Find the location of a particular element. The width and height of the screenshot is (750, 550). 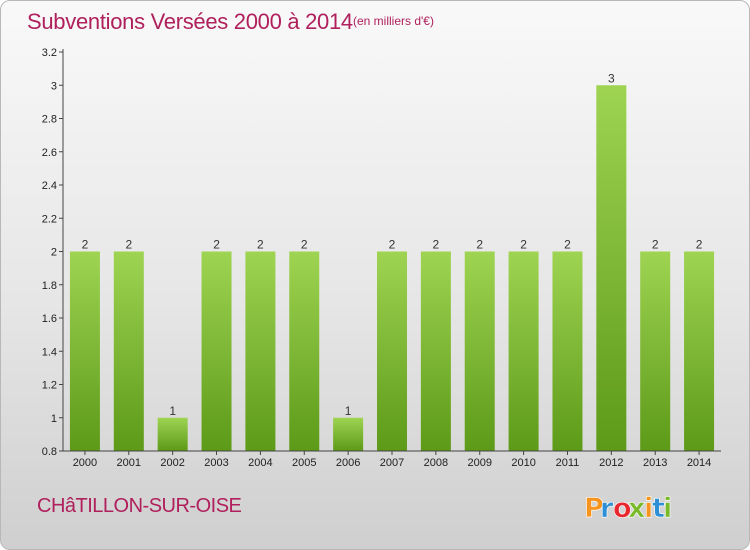

y-tick-label: 2.8 is located at coordinates (49, 120).